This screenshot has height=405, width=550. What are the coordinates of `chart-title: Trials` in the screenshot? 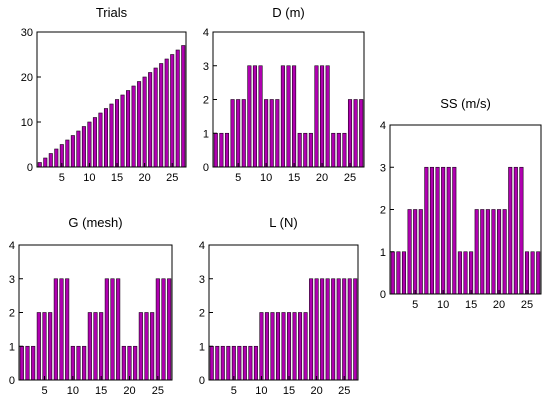 It's located at (112, 12).